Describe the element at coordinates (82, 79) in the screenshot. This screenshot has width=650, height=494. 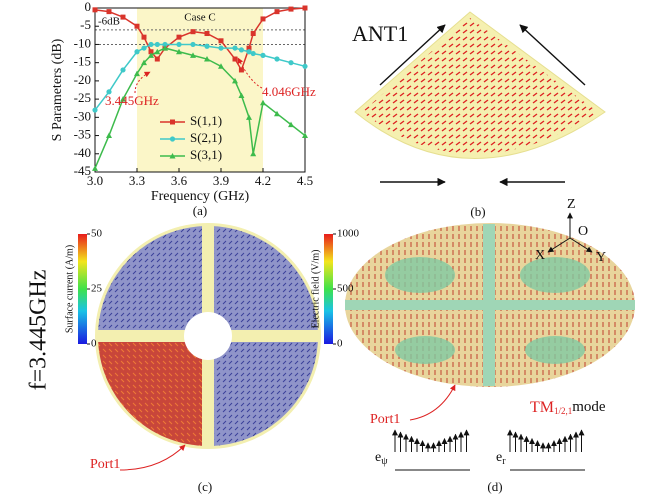
I see `y-tick-label: -20` at that location.